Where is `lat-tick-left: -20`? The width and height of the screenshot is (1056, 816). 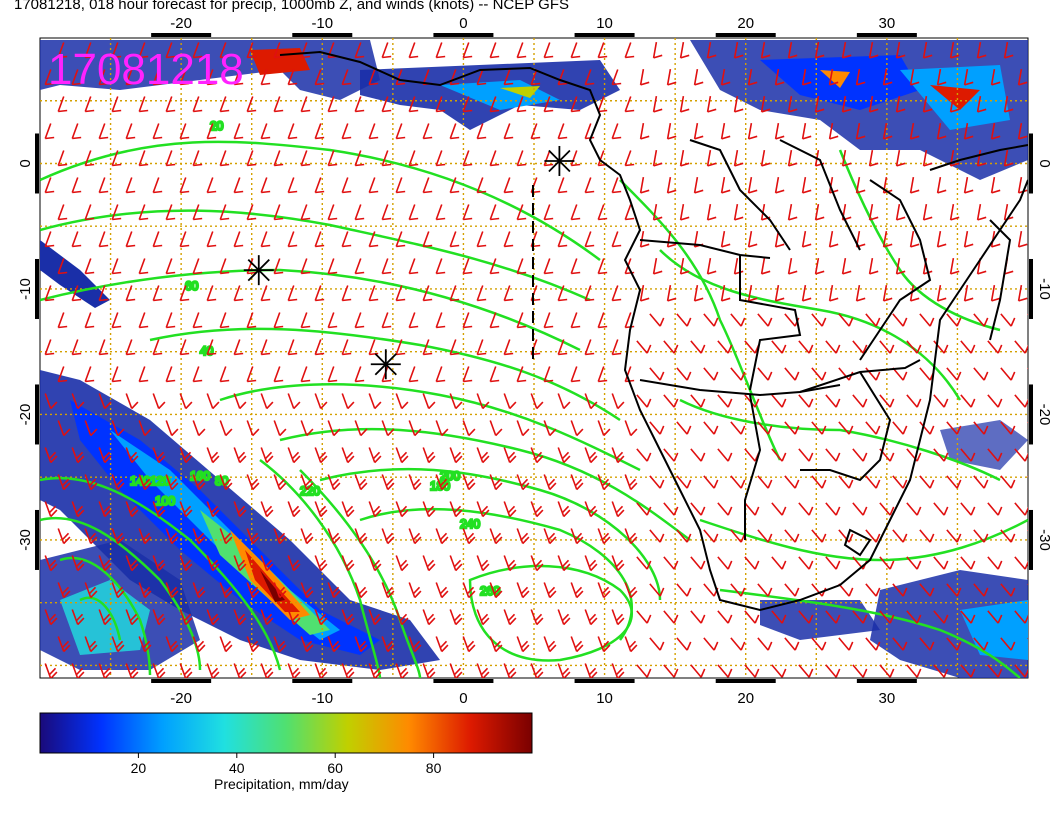 lat-tick-left: -20 is located at coordinates (25, 415).